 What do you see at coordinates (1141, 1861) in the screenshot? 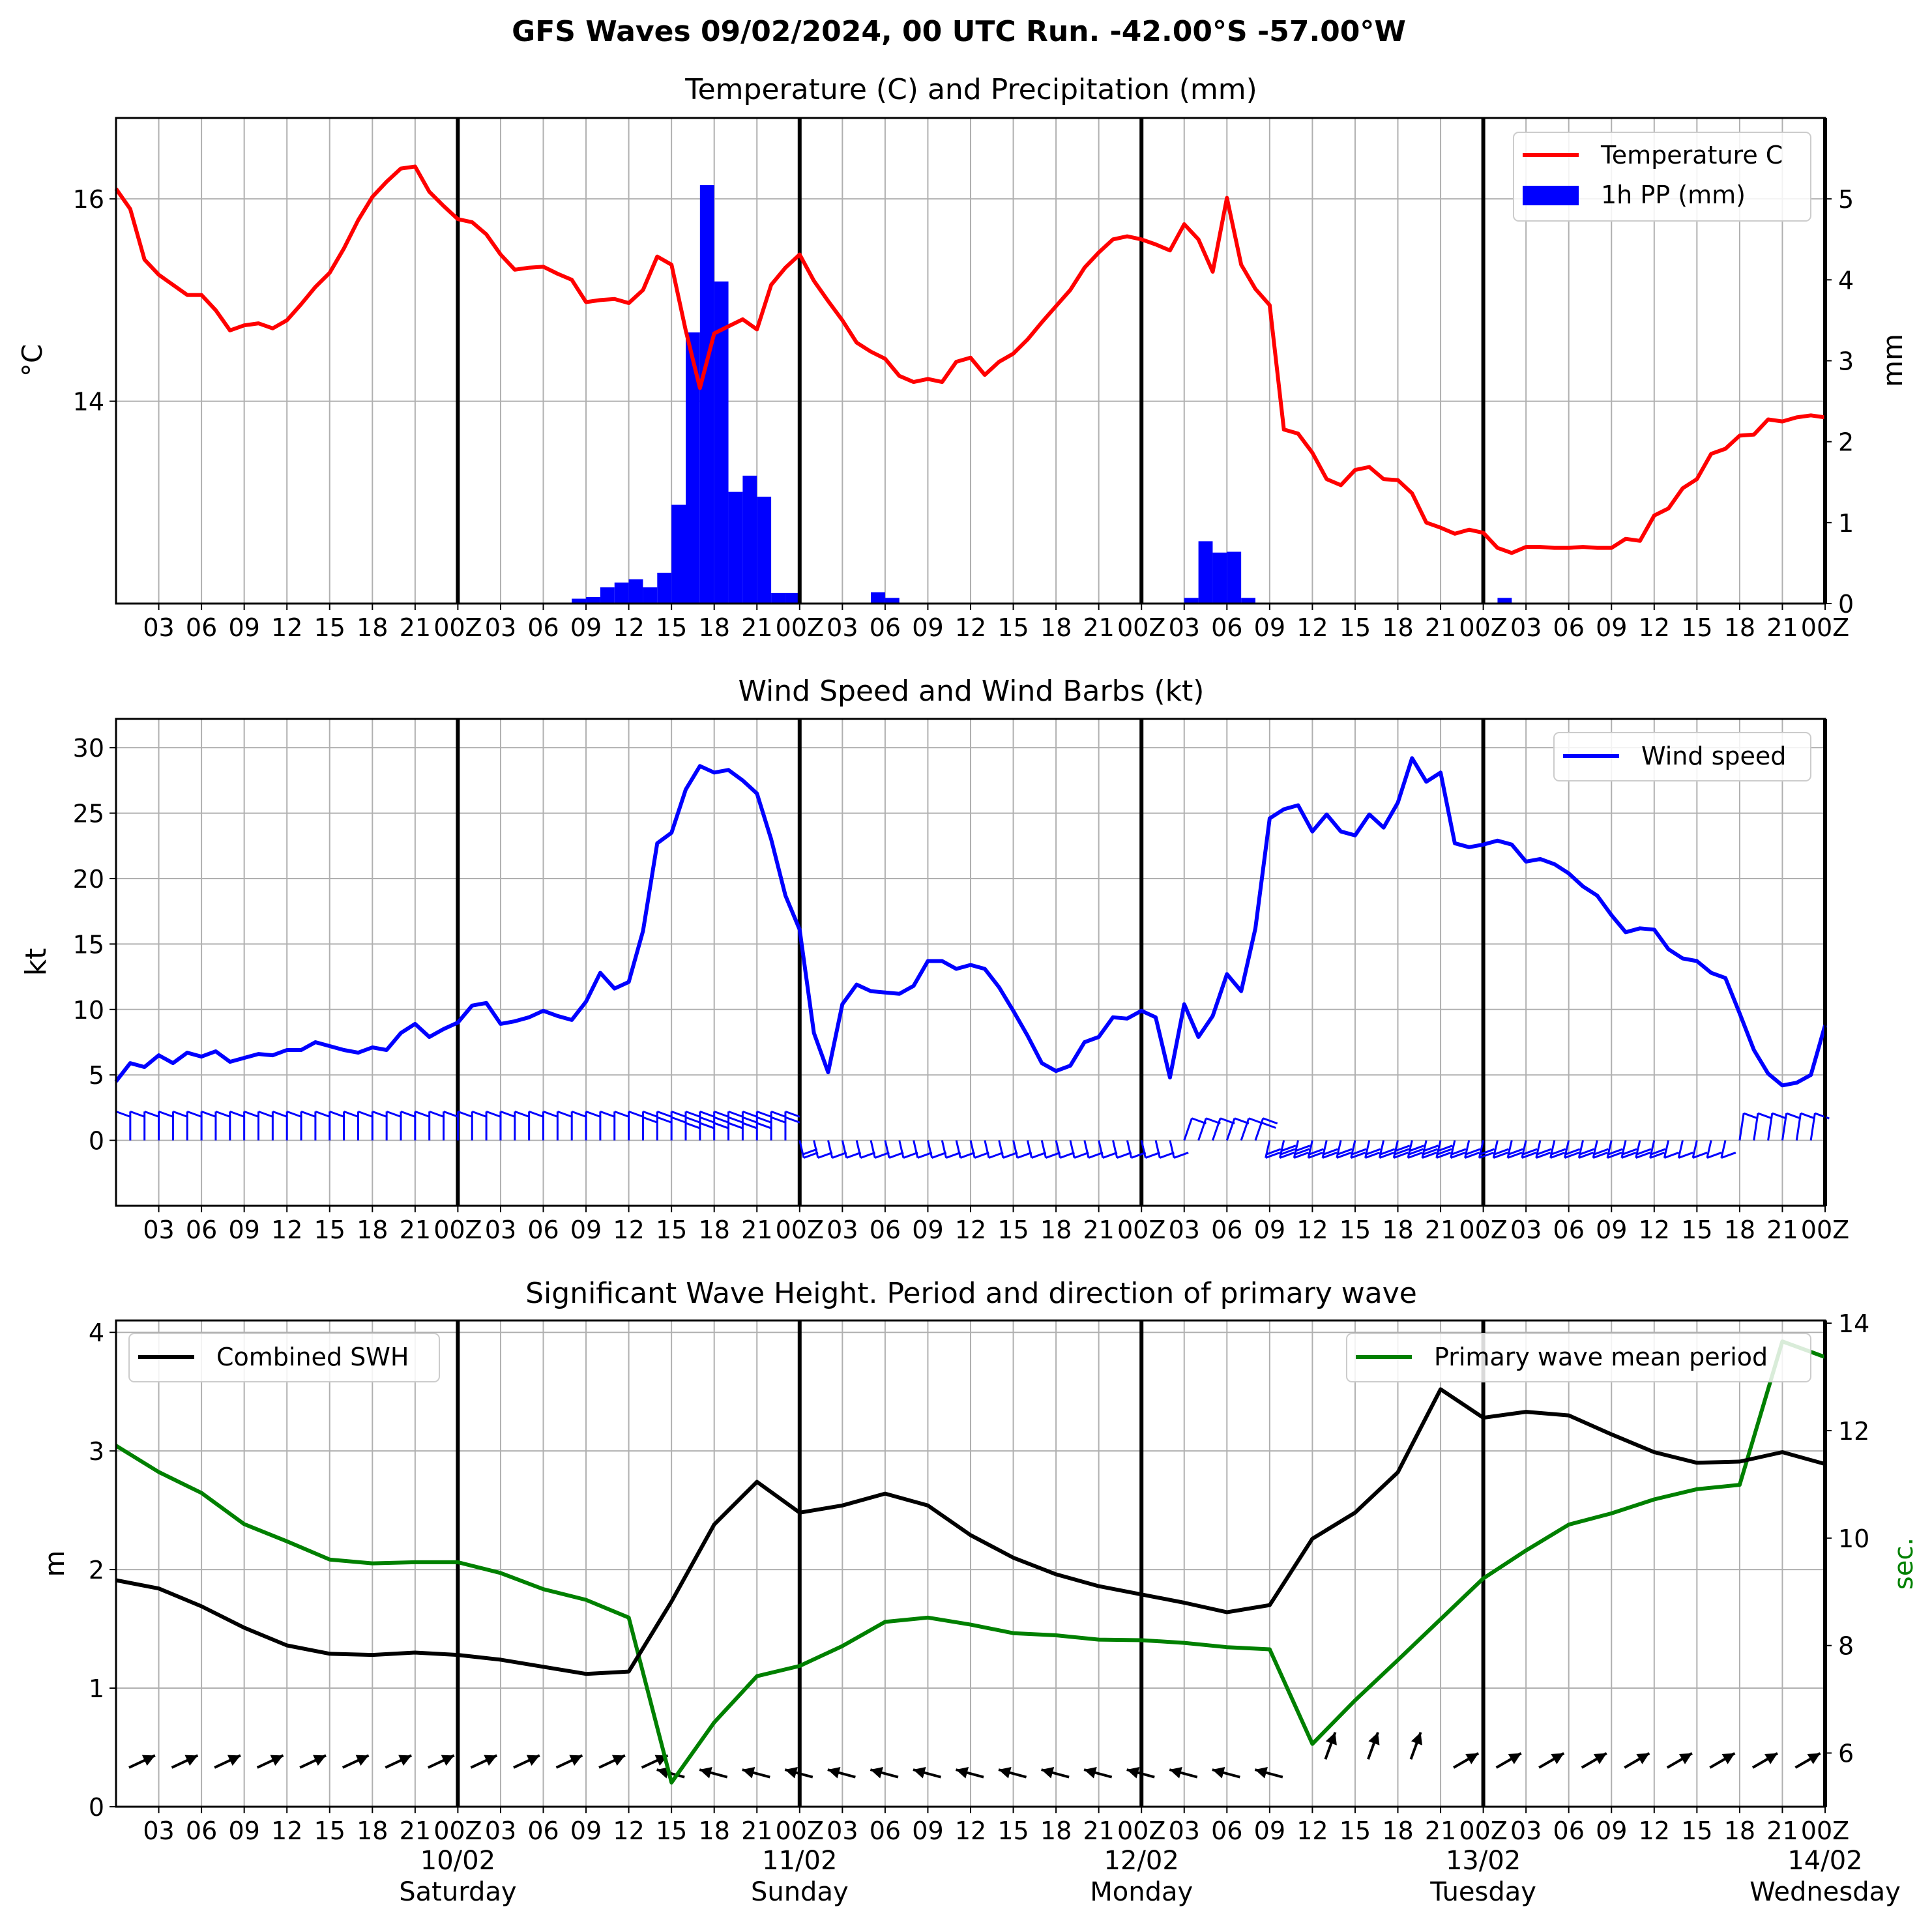
I see `date-label: 12/02` at bounding box center [1141, 1861].